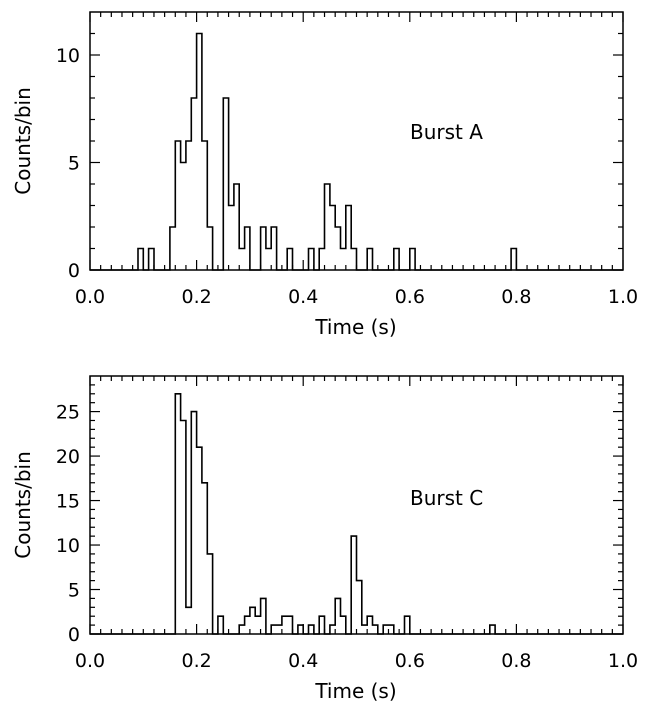 The width and height of the screenshot is (648, 705). I want to click on y-tick-label: 15, so click(68, 502).